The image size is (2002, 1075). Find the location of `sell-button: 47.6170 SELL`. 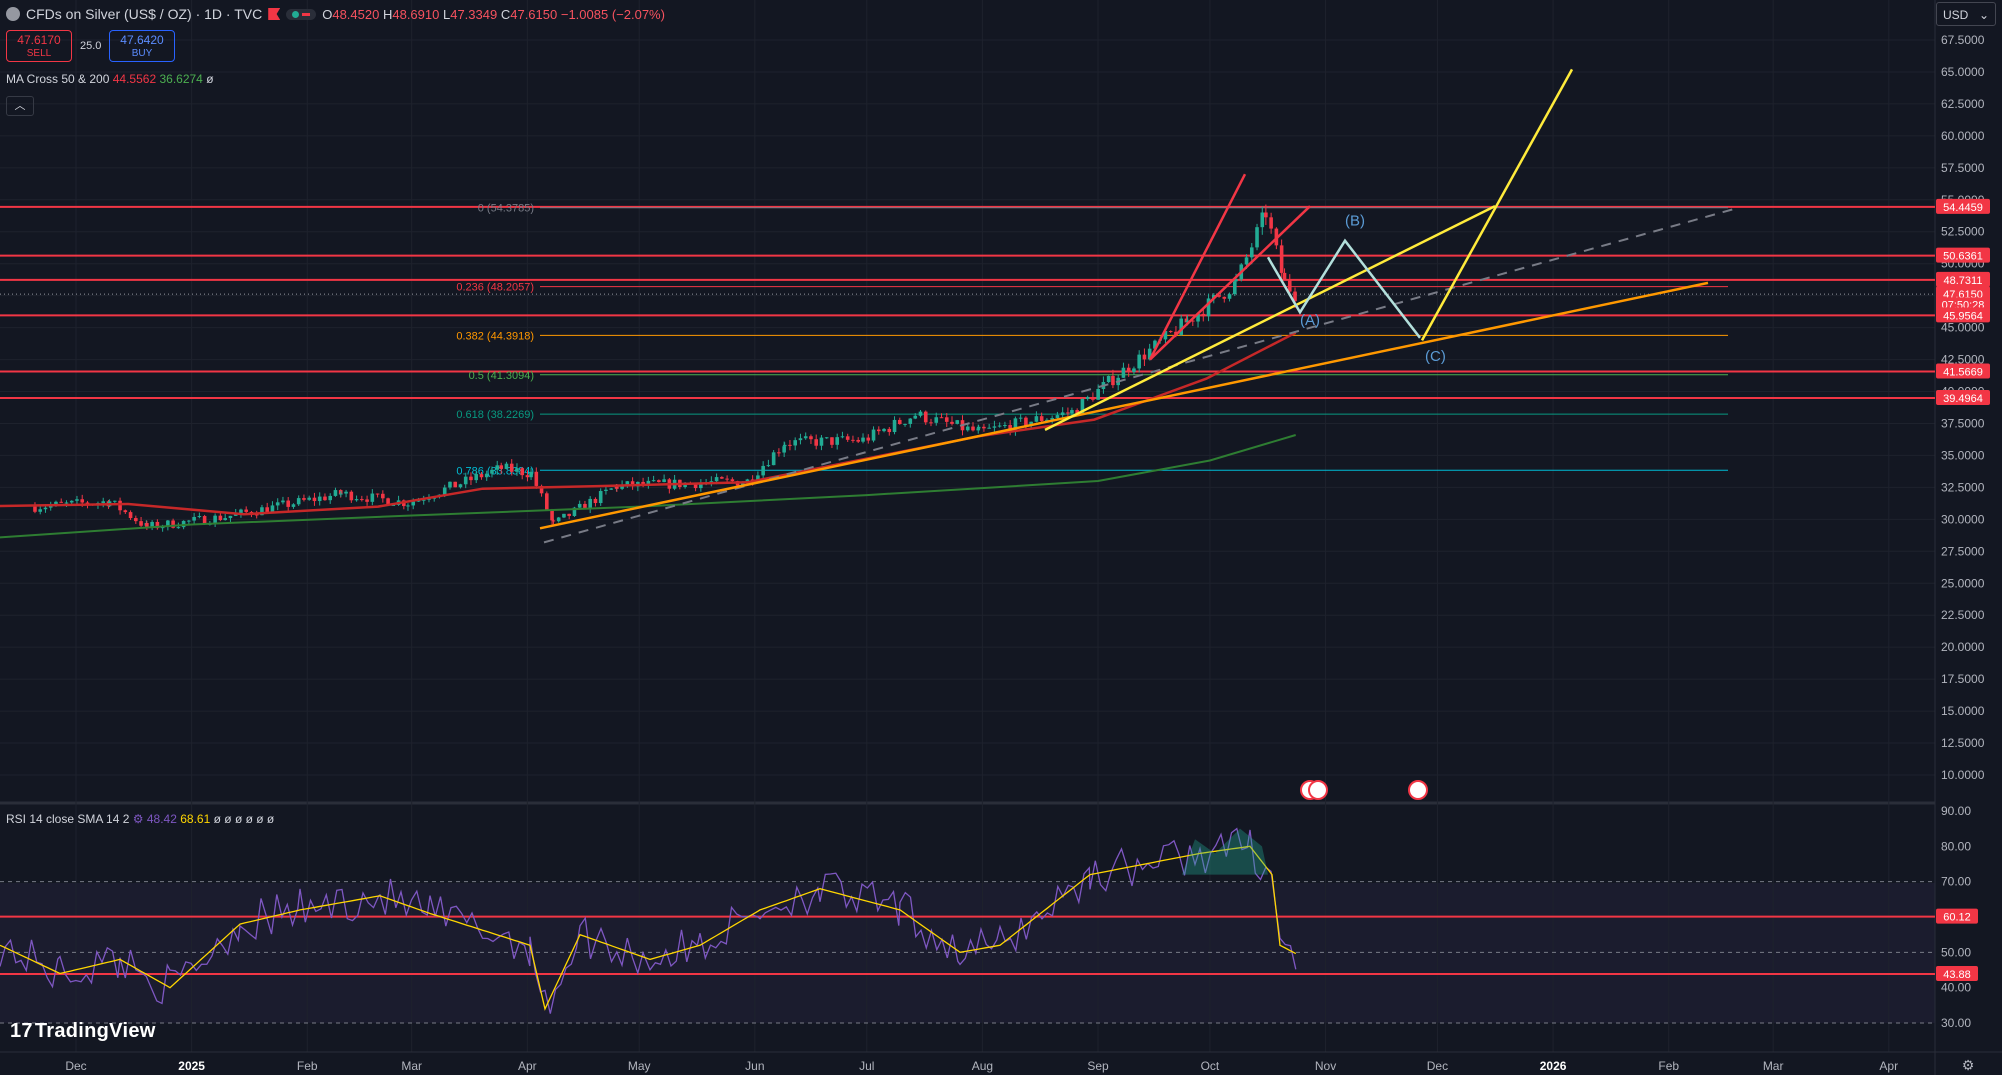

sell-button: 47.6170 SELL is located at coordinates (39, 46).